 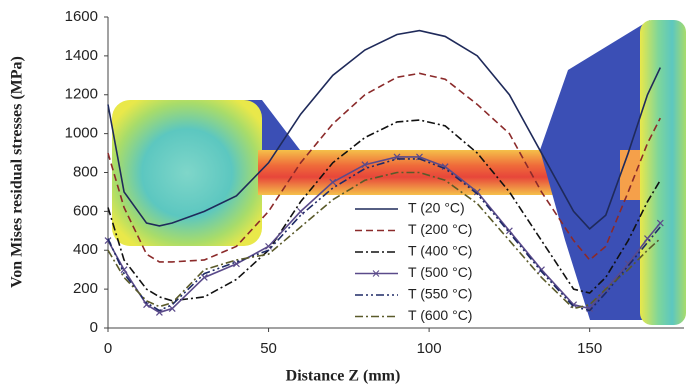 I want to click on legend-label: T (500 °C), so click(x=440, y=272).